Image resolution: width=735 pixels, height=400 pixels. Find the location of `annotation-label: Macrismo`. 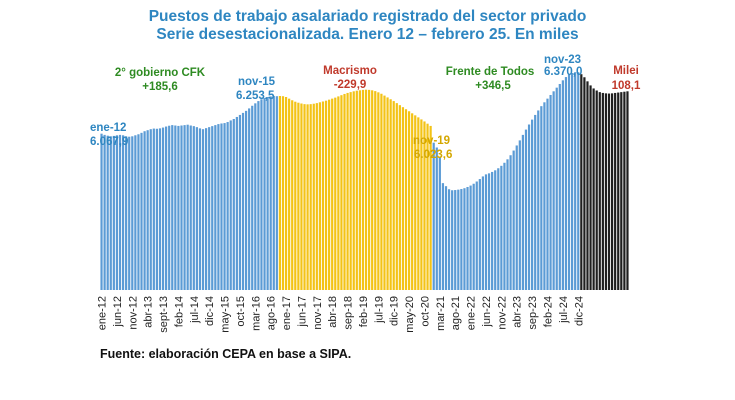

annotation-label: Macrismo is located at coordinates (350, 71).